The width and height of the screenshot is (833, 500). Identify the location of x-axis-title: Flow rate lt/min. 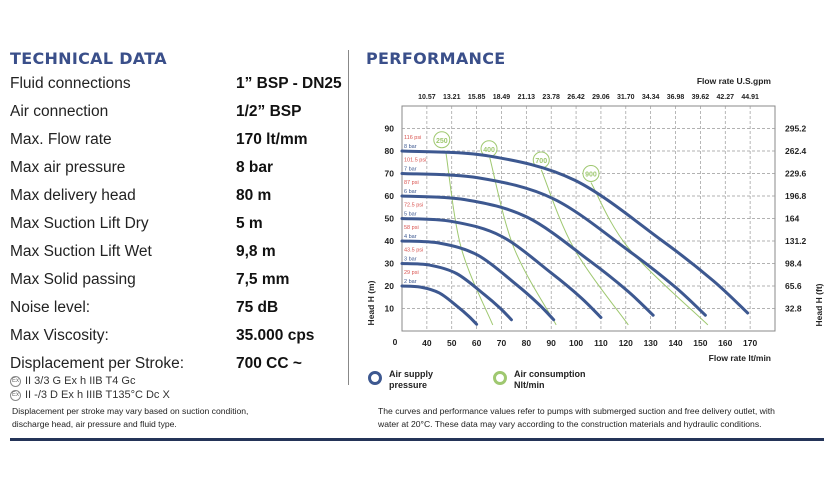
(740, 358).